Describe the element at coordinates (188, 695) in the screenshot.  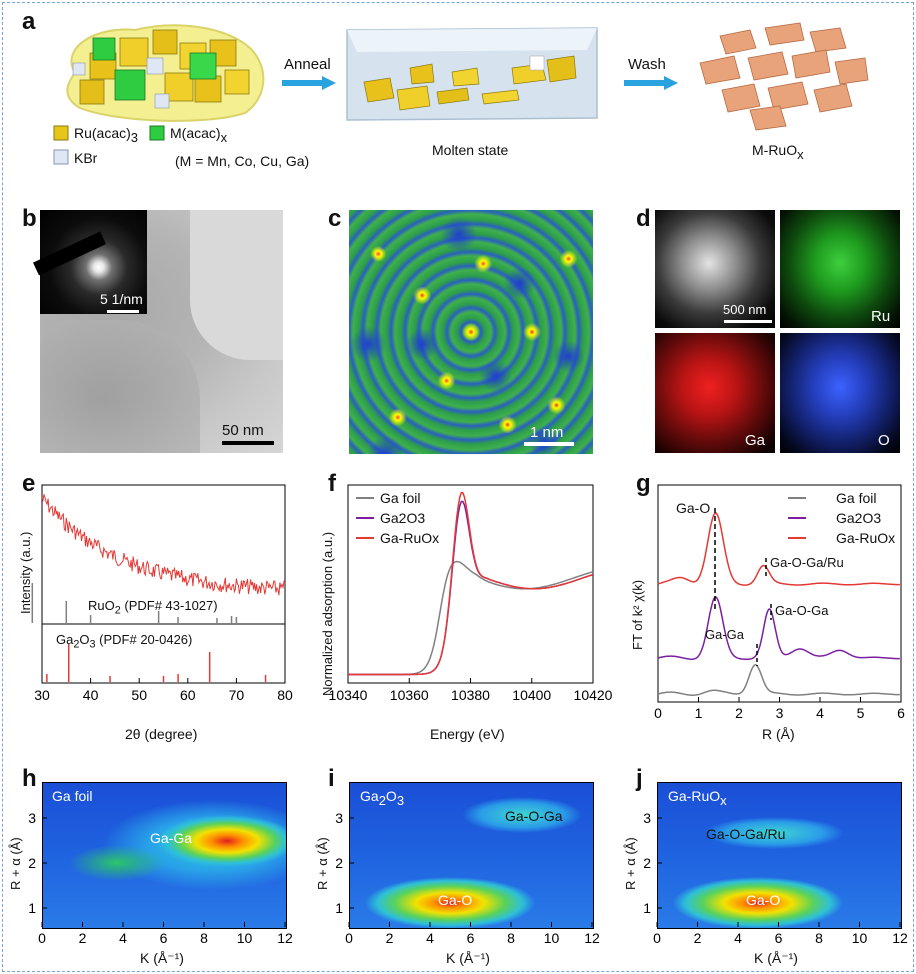
I see `xrd-tick-label: 60` at that location.